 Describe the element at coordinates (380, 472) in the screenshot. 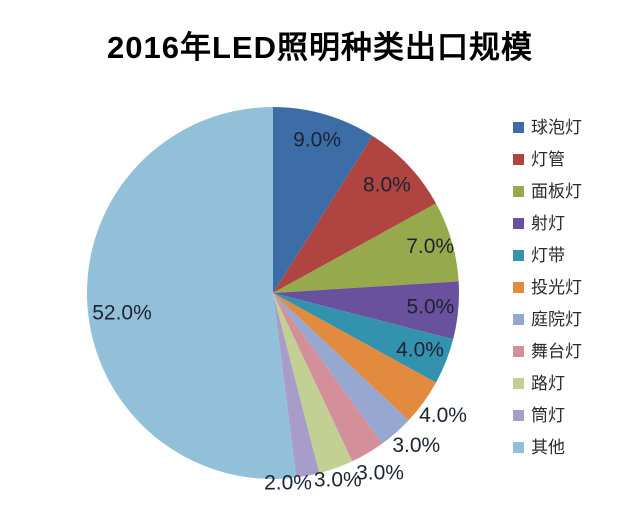

I see `data-label-舞台灯: 3.0%` at that location.